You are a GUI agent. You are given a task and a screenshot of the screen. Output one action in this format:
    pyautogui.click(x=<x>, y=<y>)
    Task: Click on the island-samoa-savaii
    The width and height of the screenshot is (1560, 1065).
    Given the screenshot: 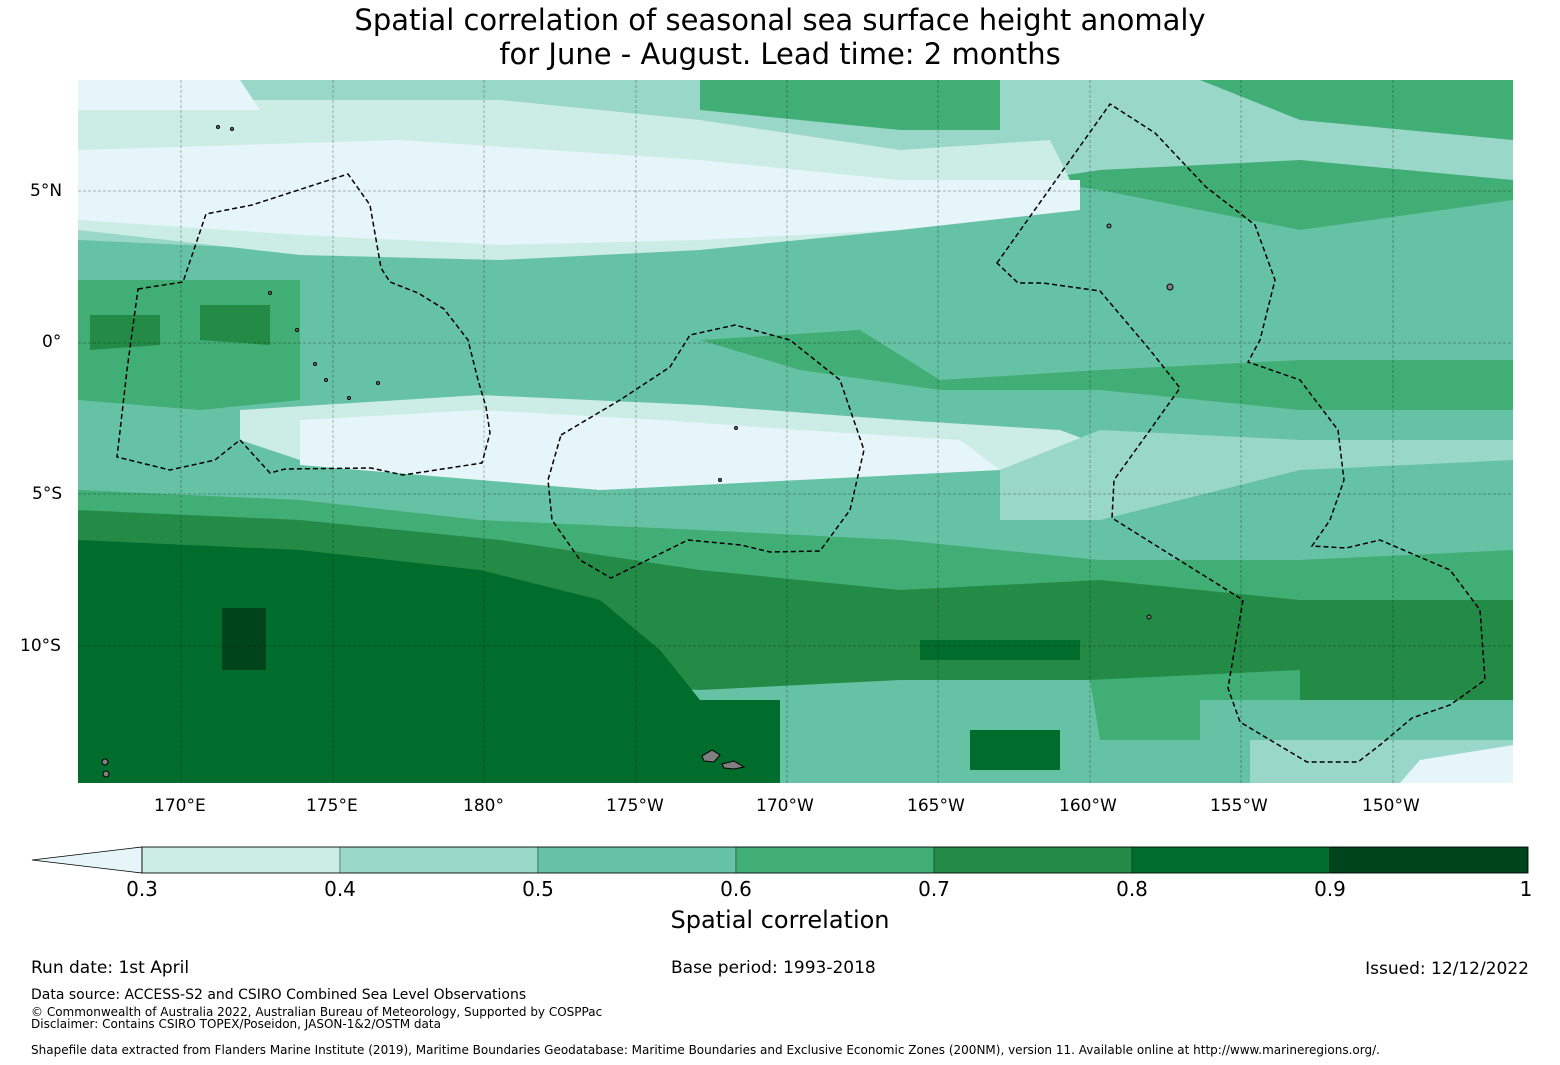 What is the action you would take?
    pyautogui.click(x=733, y=765)
    